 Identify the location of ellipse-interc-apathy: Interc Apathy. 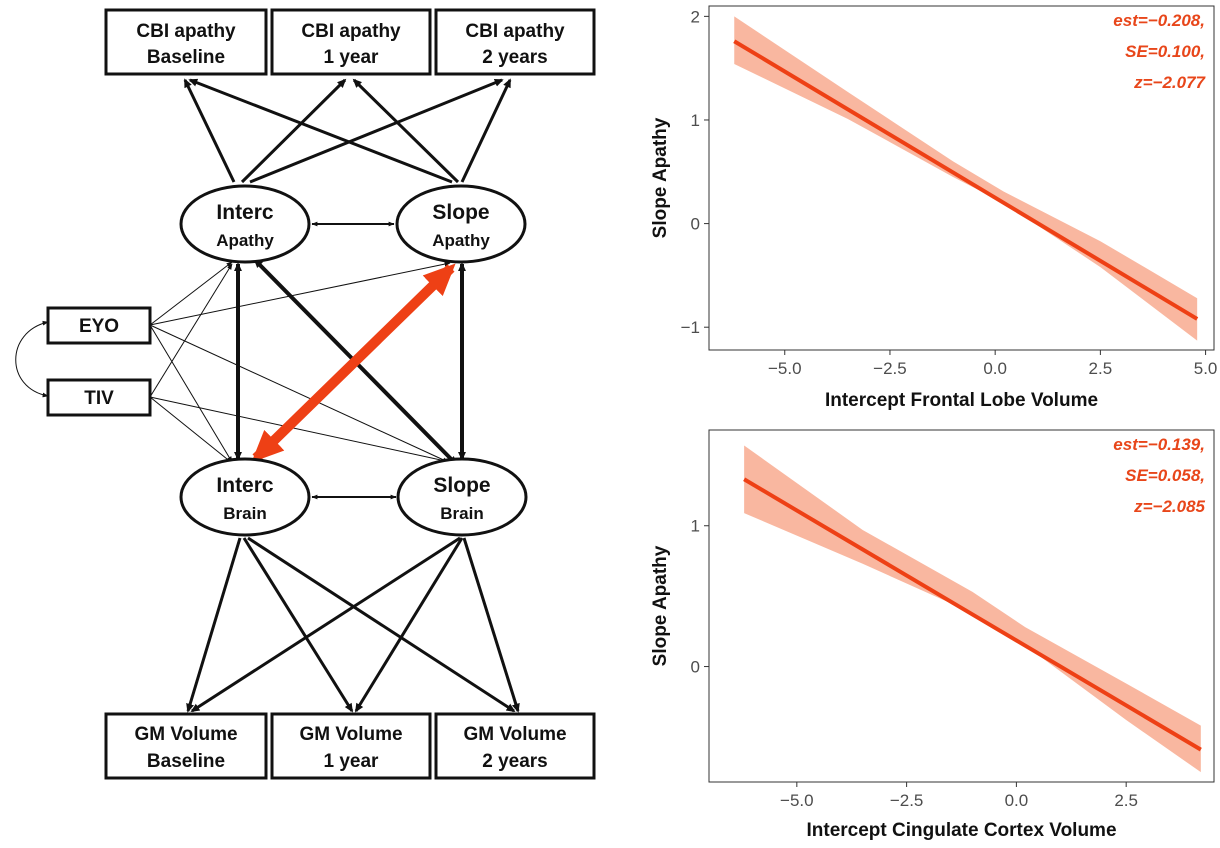
(245, 224).